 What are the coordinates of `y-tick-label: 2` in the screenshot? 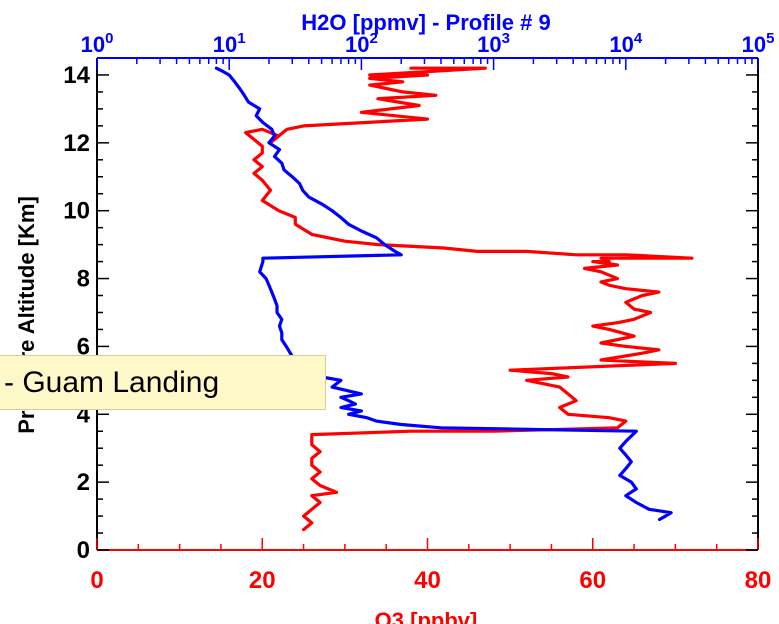 It's located at (83, 482).